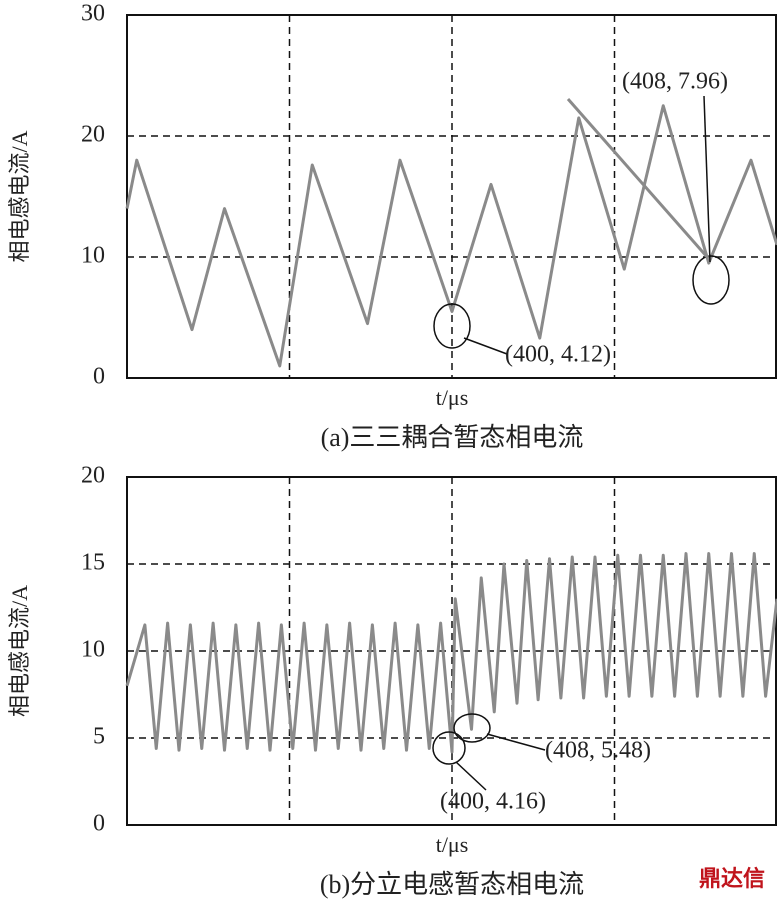 This screenshot has width=777, height=902. What do you see at coordinates (452, 884) in the screenshot?
I see `caption: (b)分立电感暂态相电流` at bounding box center [452, 884].